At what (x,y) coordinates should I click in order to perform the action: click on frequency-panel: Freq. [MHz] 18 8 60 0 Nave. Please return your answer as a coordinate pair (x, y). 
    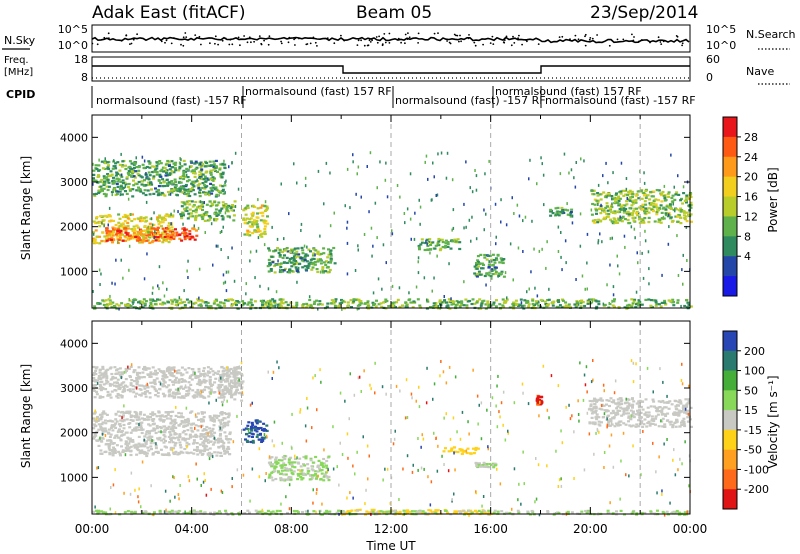
    Looking at the image, I should click on (397, 69).